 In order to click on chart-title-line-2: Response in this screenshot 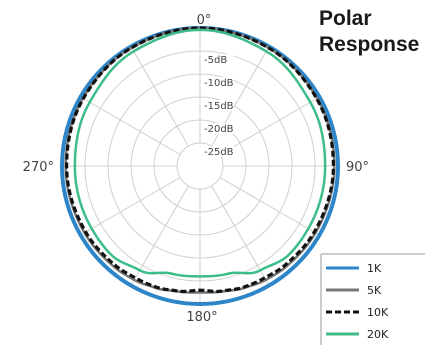, I will do `click(369, 44)`.